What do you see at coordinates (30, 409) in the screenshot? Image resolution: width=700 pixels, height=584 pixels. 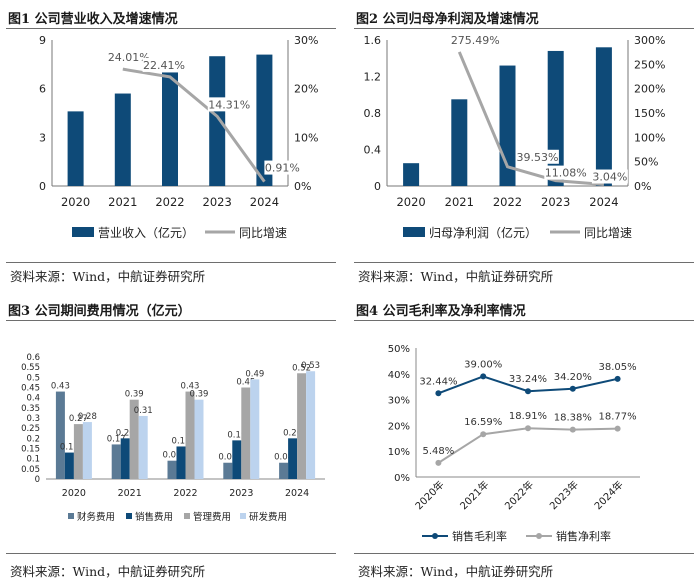 I see `y-tick-label: 0.35` at bounding box center [30, 409].